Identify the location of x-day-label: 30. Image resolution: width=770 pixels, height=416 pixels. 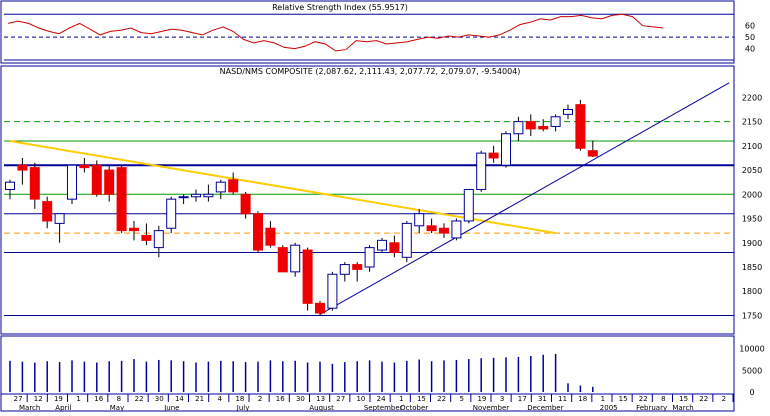
(159, 399).